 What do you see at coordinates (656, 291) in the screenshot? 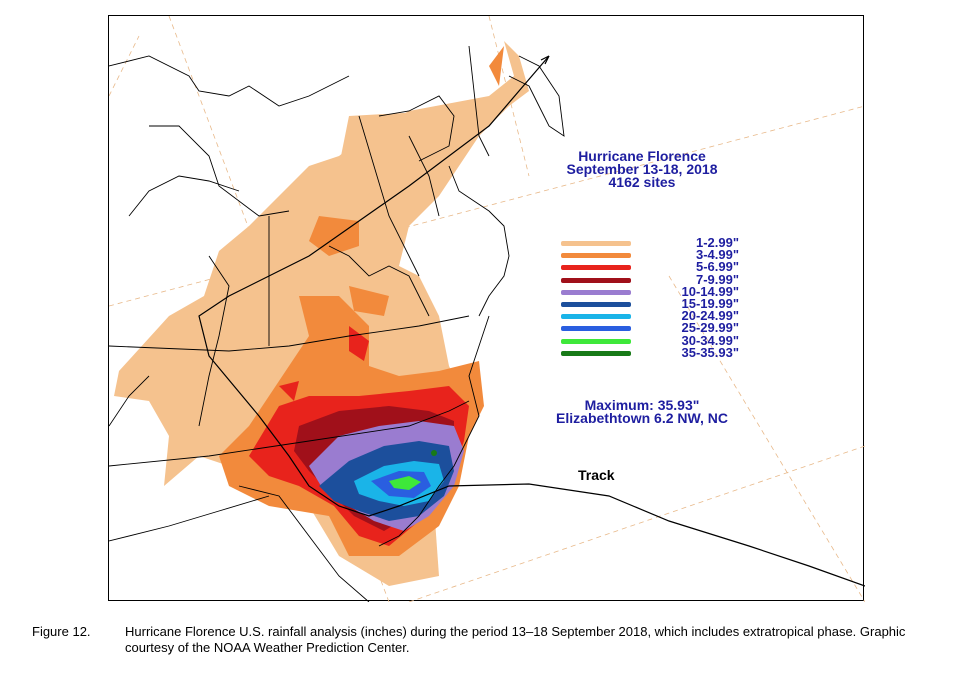
I see `legend-row: 10-14.99"` at bounding box center [656, 291].